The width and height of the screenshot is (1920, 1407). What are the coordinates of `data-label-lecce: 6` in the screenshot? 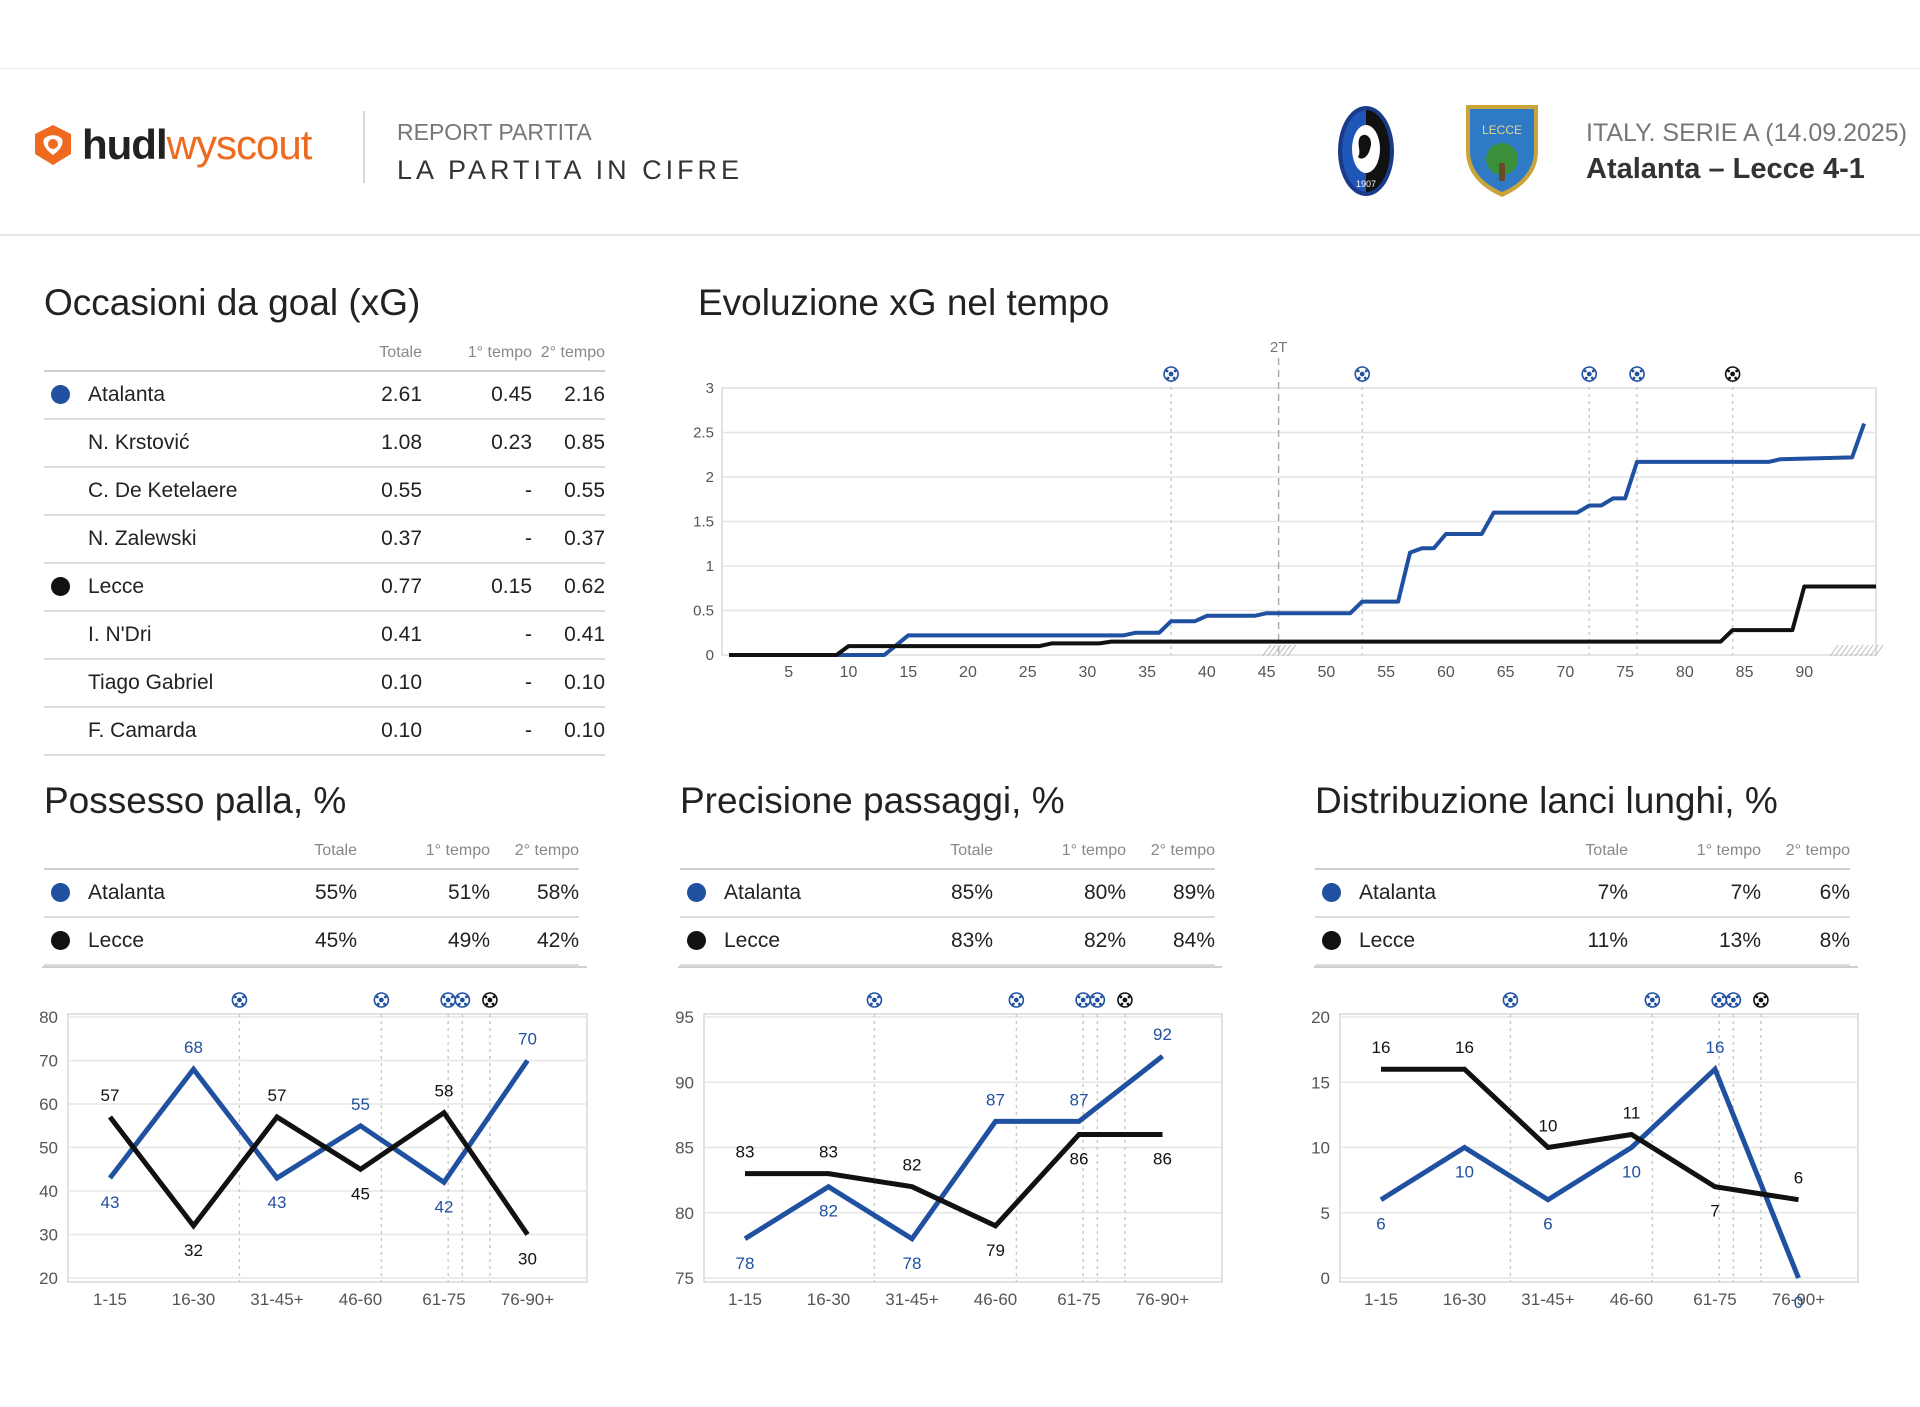 It's located at (1798, 1178).